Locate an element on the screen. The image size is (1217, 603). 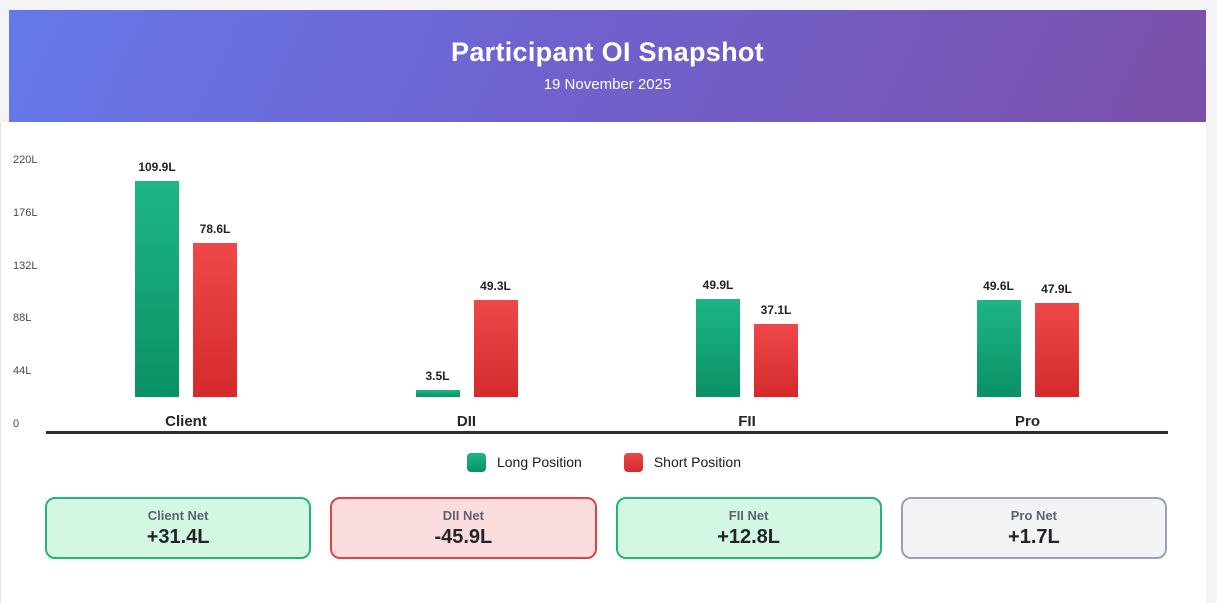
net-card-dii-net: DII Net -45.9L is located at coordinates (463, 528).